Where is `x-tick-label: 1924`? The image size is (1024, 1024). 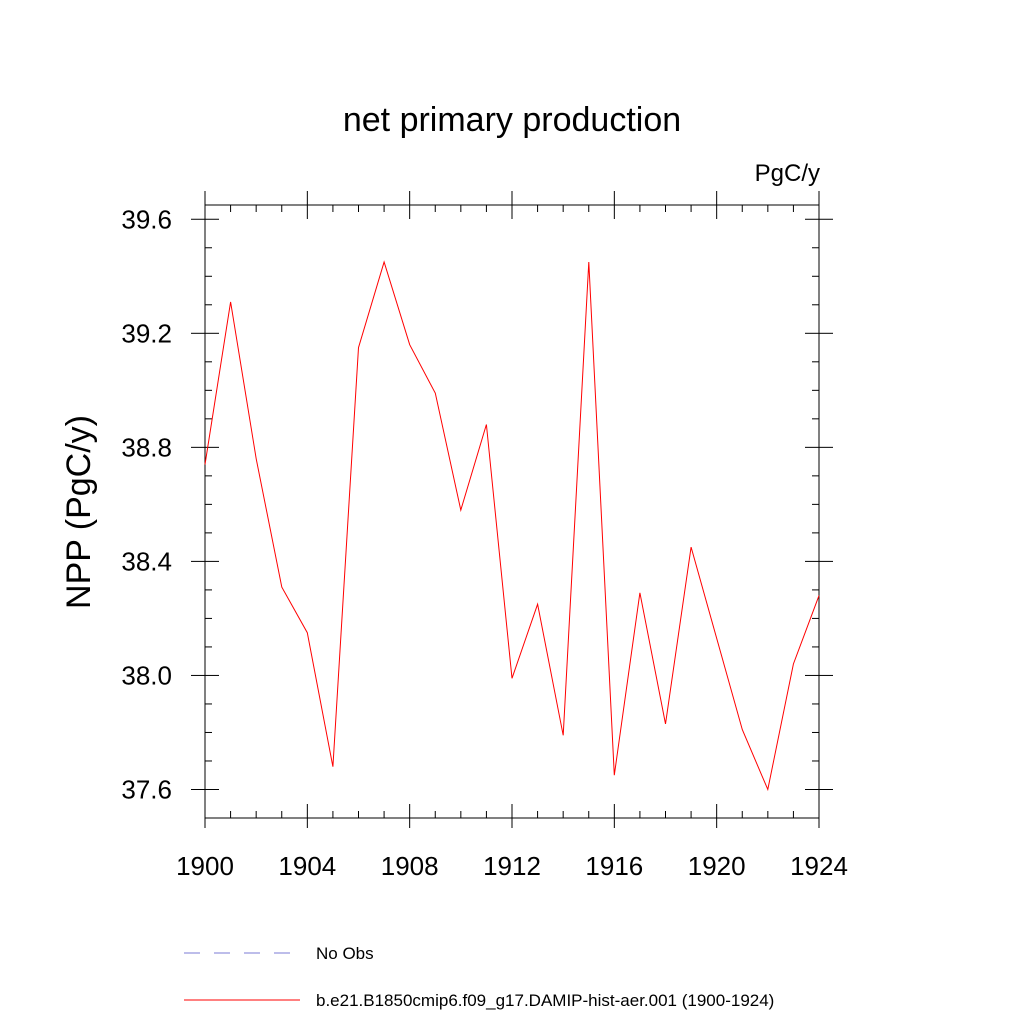 x-tick-label: 1924 is located at coordinates (819, 866).